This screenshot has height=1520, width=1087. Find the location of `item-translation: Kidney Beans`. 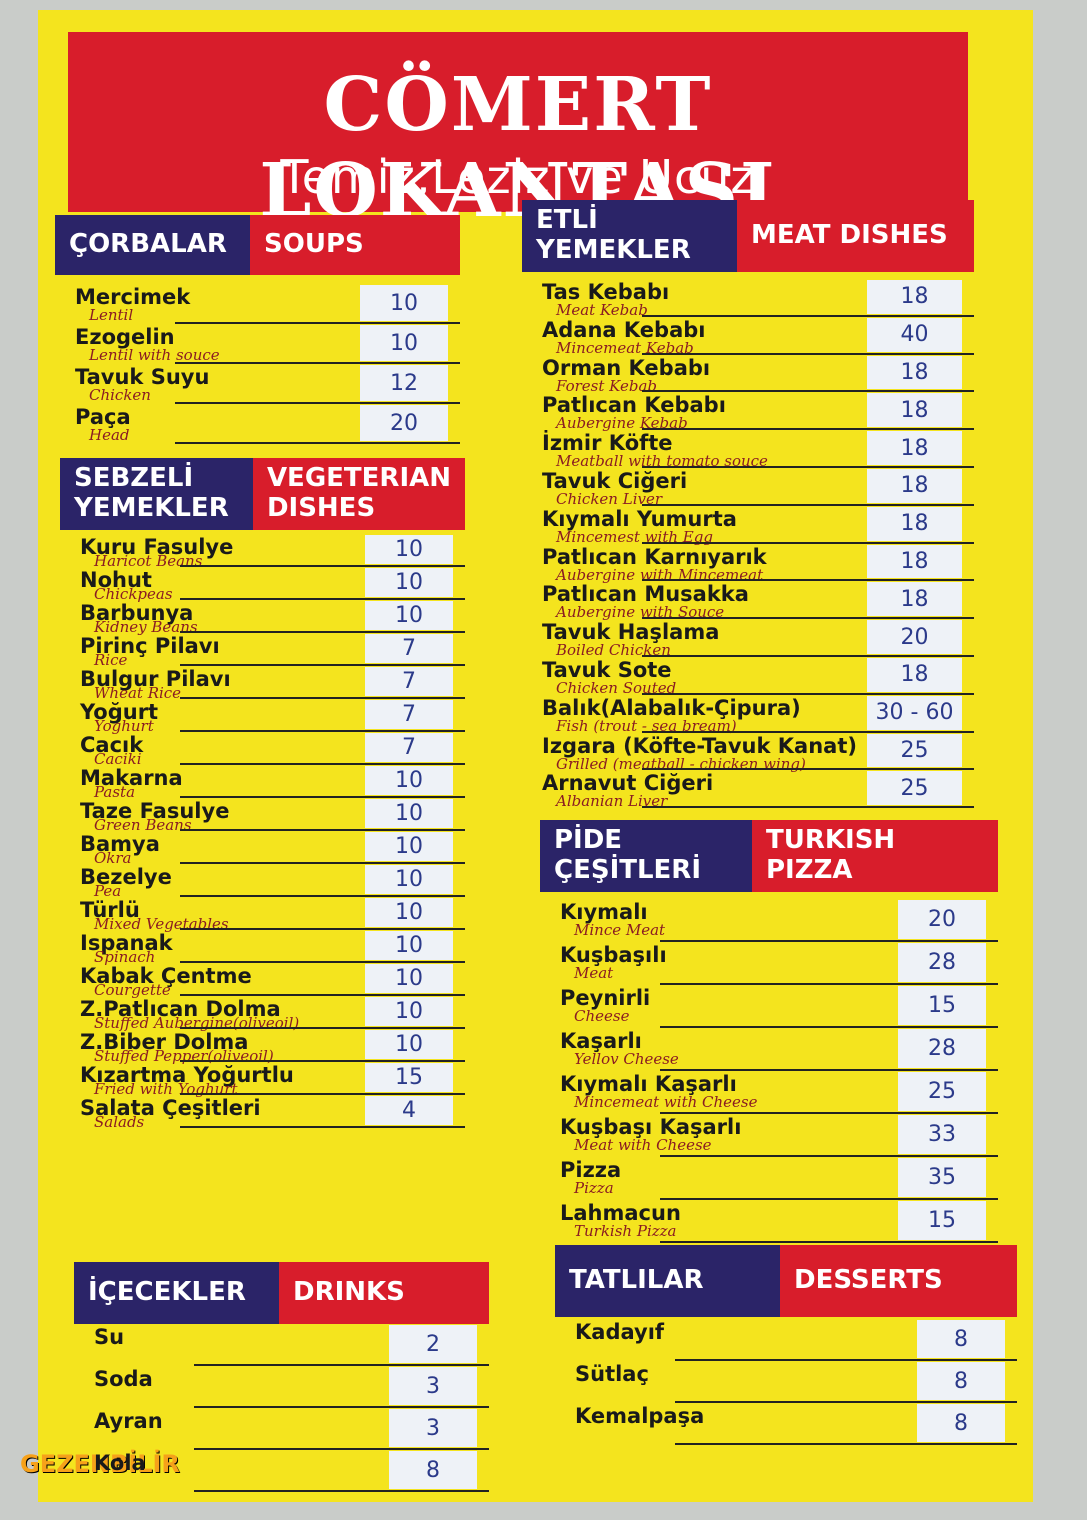

item-translation: Kidney Beans is located at coordinates (146, 627).